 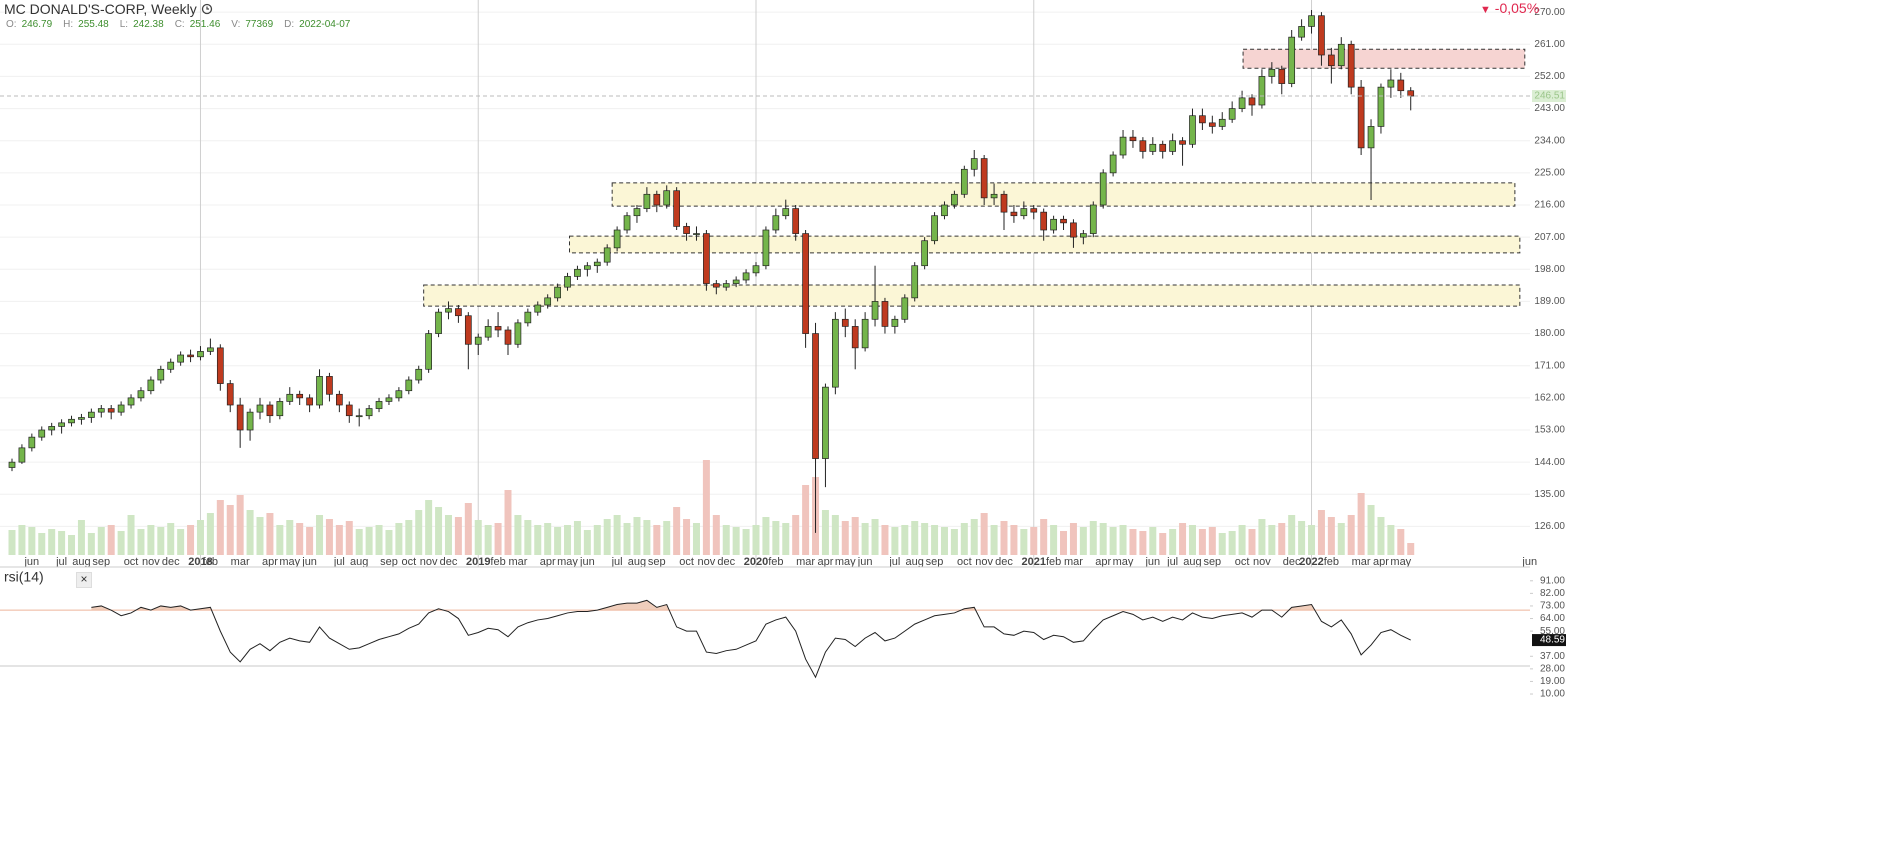 What do you see at coordinates (1552, 681) in the screenshot?
I see `rsi-tick-label: 19.00` at bounding box center [1552, 681].